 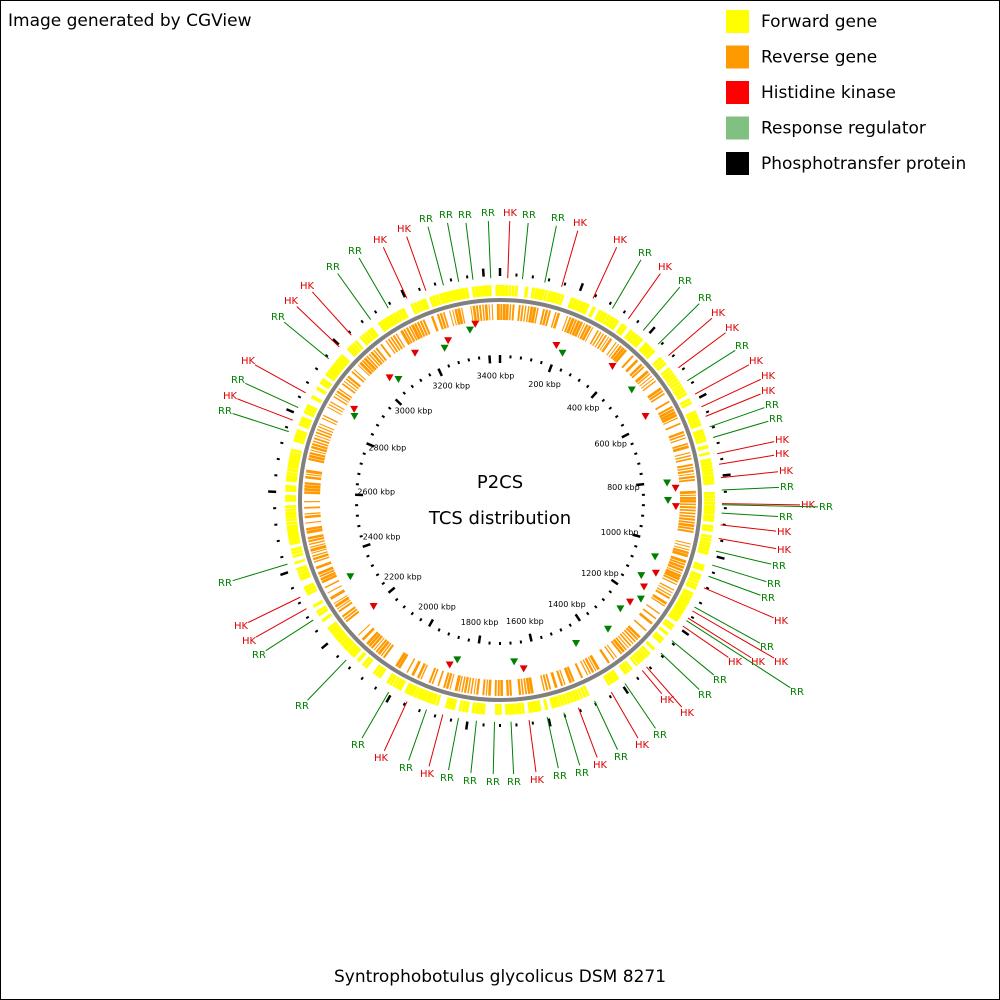 I want to click on scale-label: 1400 kbp, so click(x=567, y=604).